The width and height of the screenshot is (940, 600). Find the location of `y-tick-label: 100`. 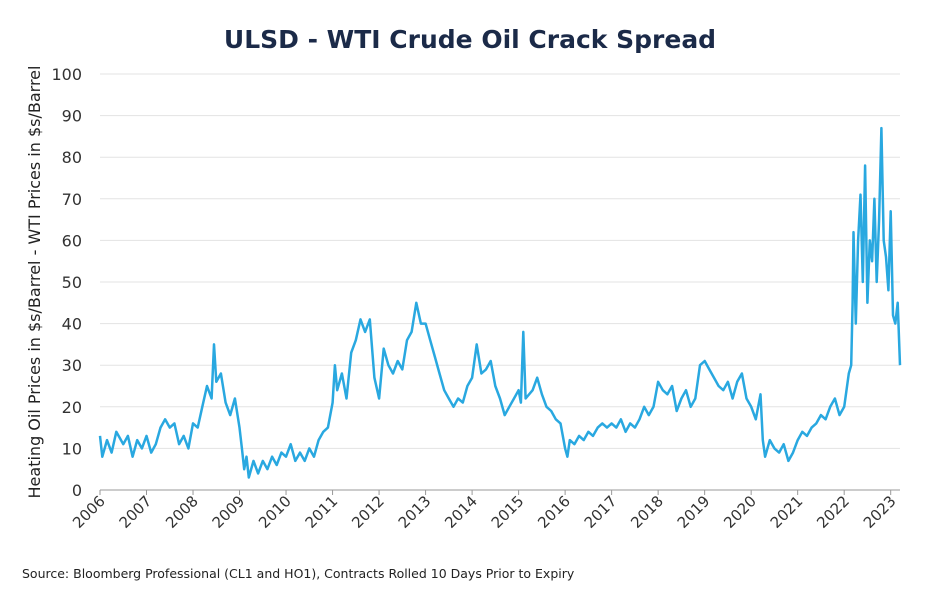

y-tick-label: 100 is located at coordinates (66, 74).